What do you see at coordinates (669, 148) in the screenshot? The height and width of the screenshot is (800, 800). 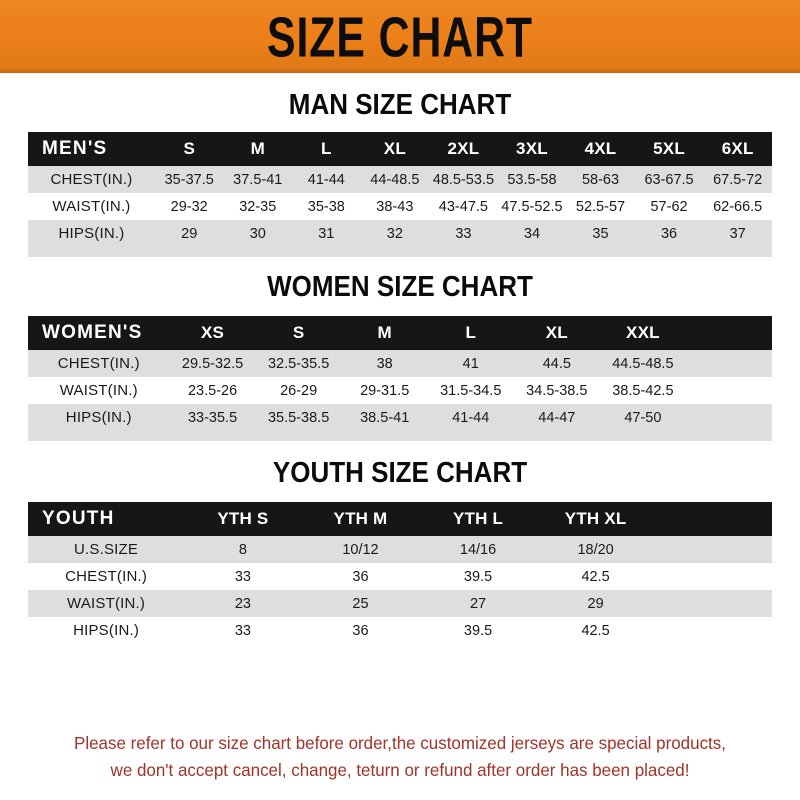 I see `man-column-header: 5XL` at bounding box center [669, 148].